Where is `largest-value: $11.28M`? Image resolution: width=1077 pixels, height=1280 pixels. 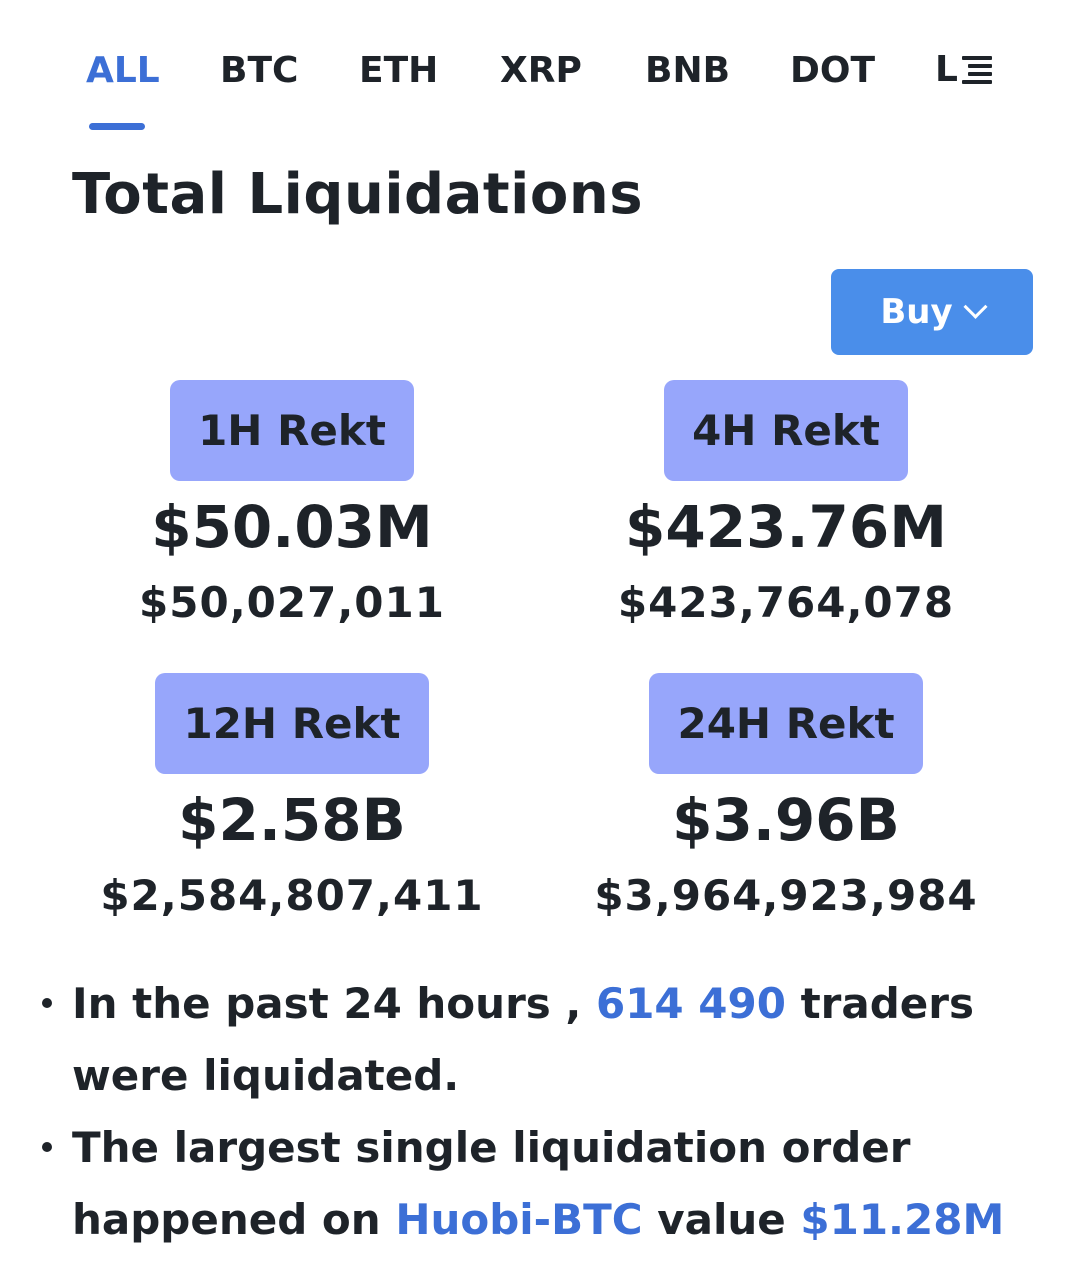
largest-value: $11.28M is located at coordinates (902, 1219).